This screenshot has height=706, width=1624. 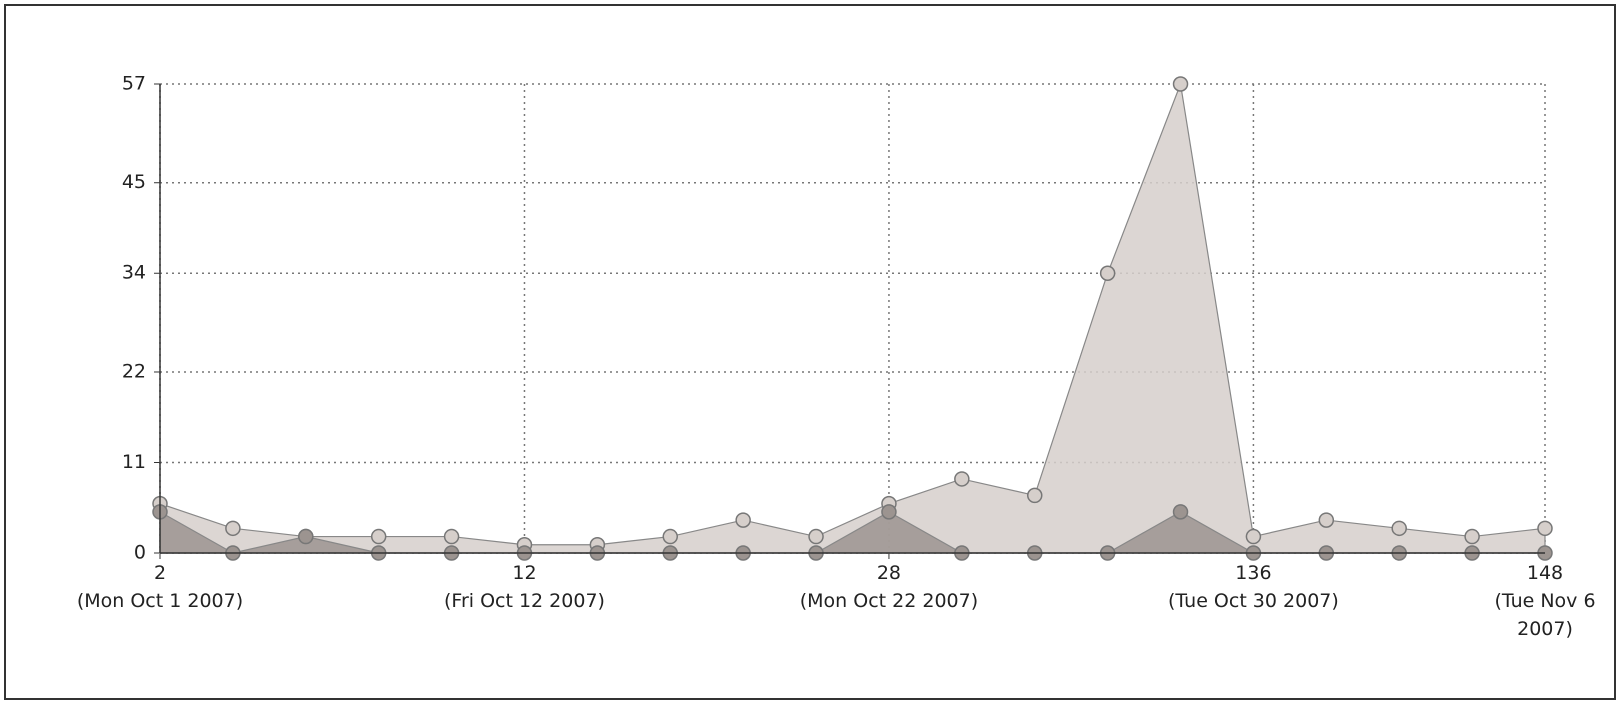 I want to click on y-tick-label: 34, so click(x=134, y=273).